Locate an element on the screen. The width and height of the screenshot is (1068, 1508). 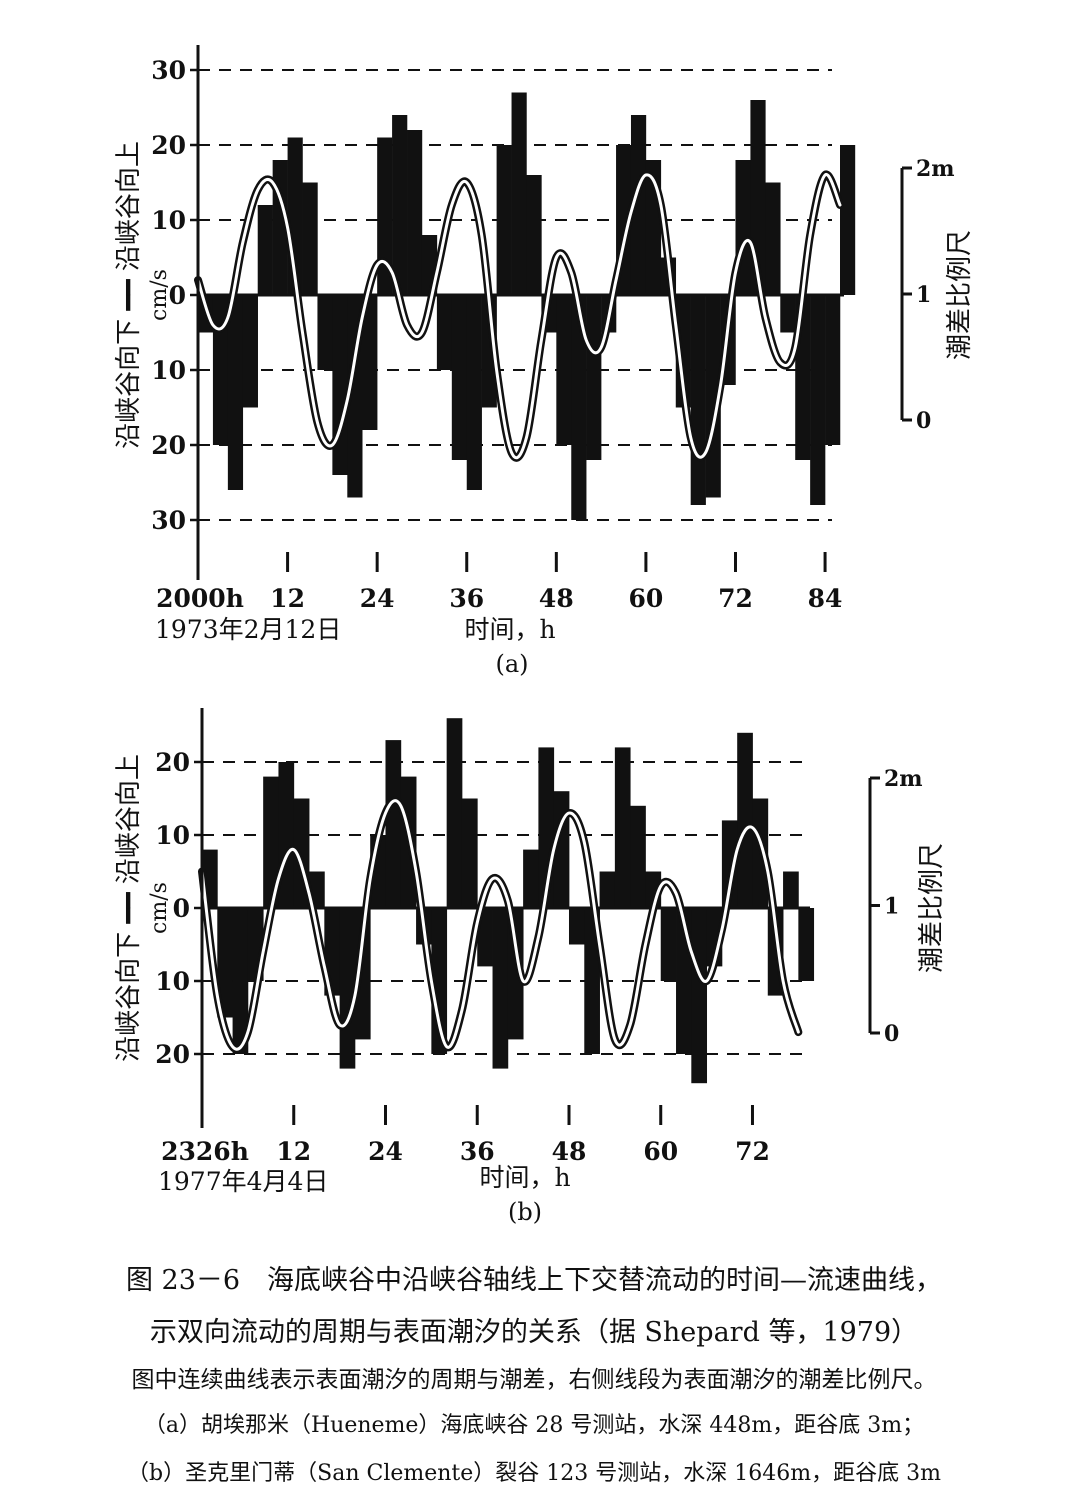
tide-scale: 2m 1 0 is located at coordinates (927, 295).